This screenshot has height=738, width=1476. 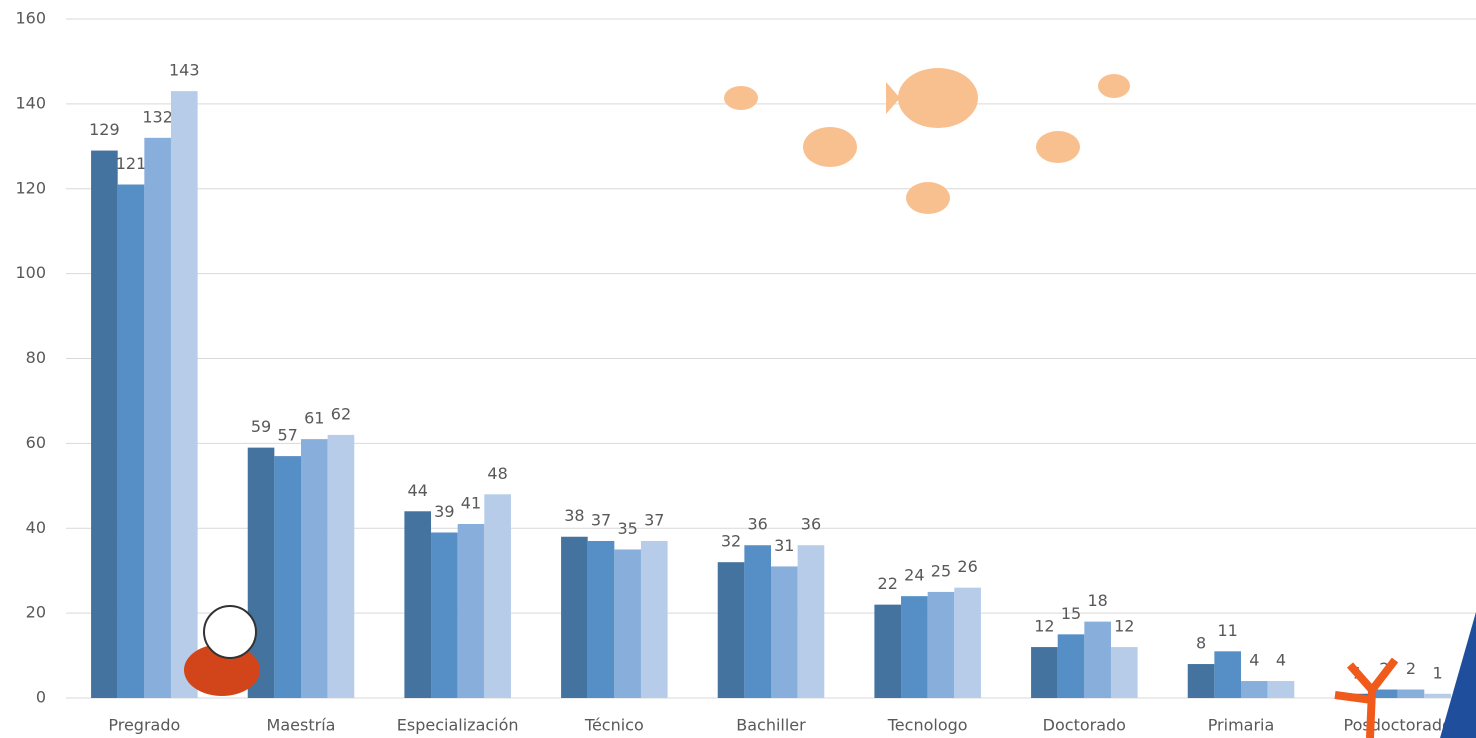 What do you see at coordinates (574, 515) in the screenshot?
I see `value-label: 38` at bounding box center [574, 515].